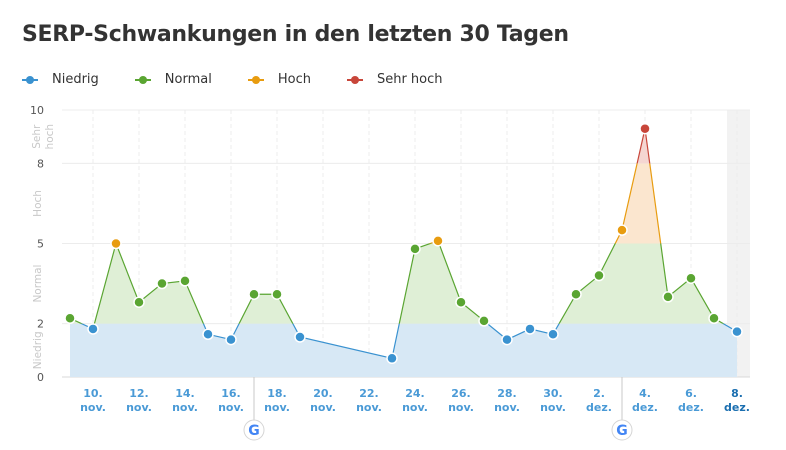 This screenshot has width=786, height=450. What do you see at coordinates (38, 203) in the screenshot?
I see `band-label: Hoch` at bounding box center [38, 203].